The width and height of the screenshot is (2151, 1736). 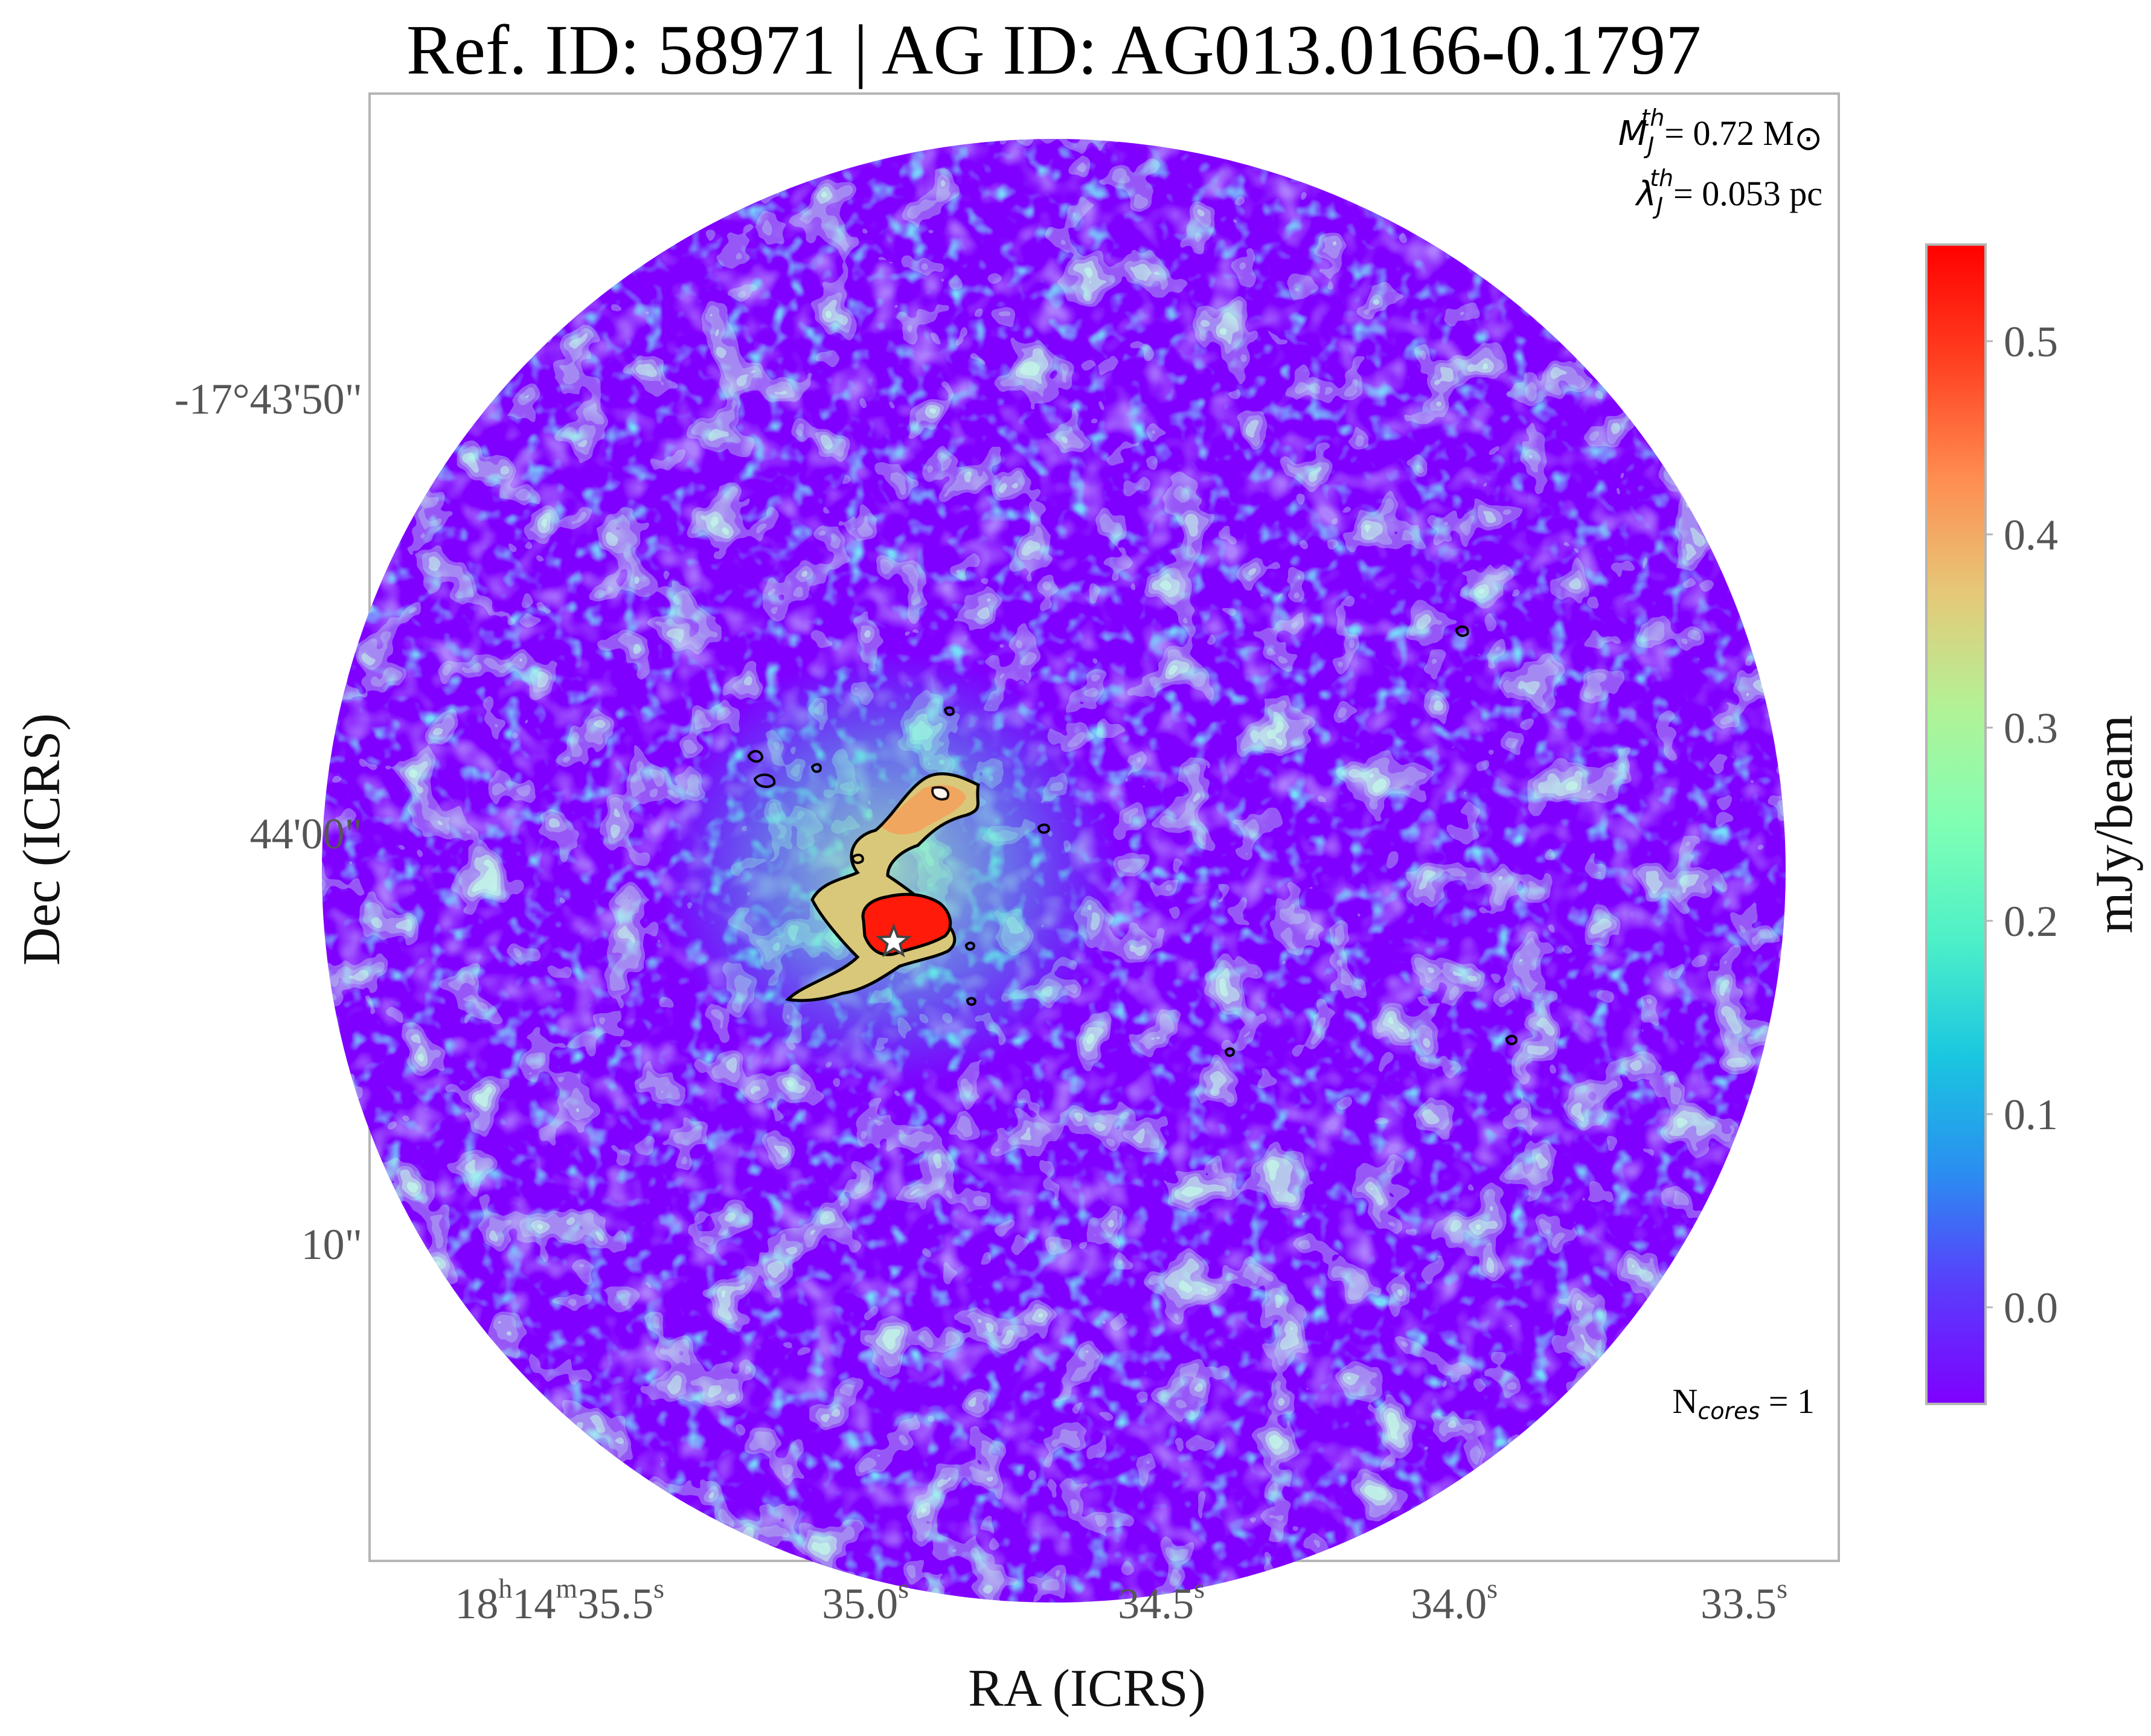 What do you see at coordinates (1087, 1688) in the screenshot?
I see `x-axis-title: RA (ICRS)` at bounding box center [1087, 1688].